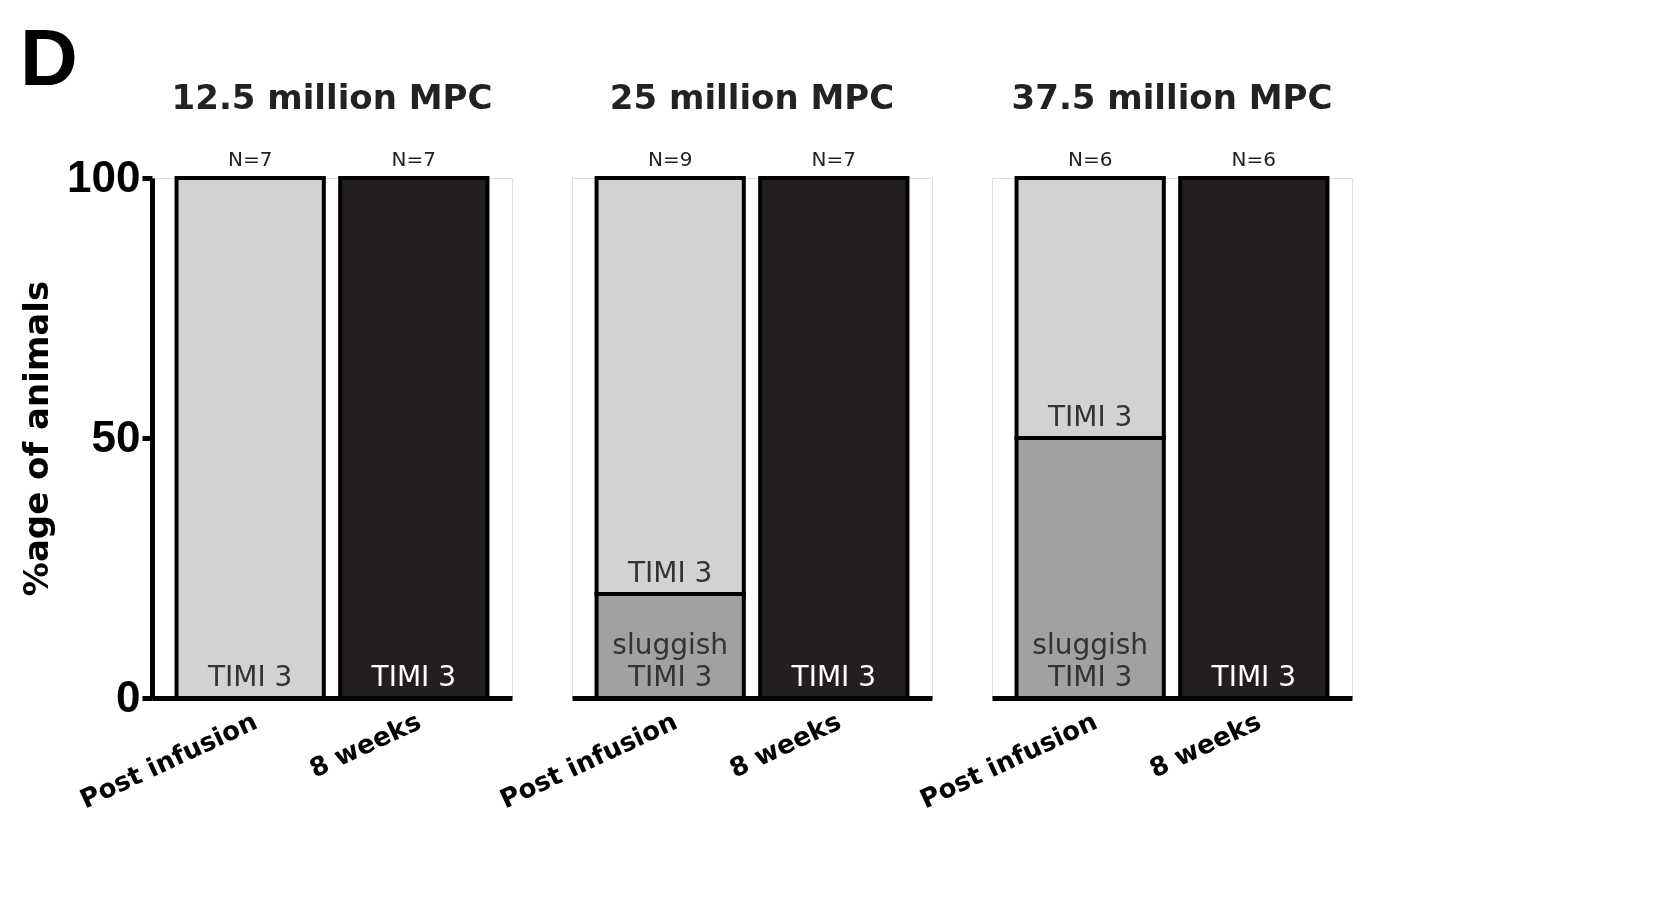 The width and height of the screenshot is (1660, 900). What do you see at coordinates (104, 176) in the screenshot?
I see `y-tick-label: 100` at bounding box center [104, 176].